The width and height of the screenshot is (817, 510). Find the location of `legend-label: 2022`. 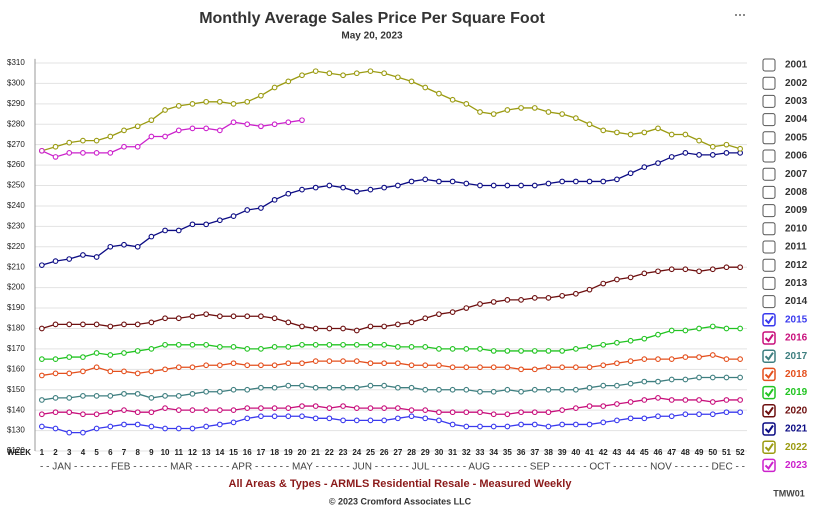

legend-label: 2022 is located at coordinates (796, 447).